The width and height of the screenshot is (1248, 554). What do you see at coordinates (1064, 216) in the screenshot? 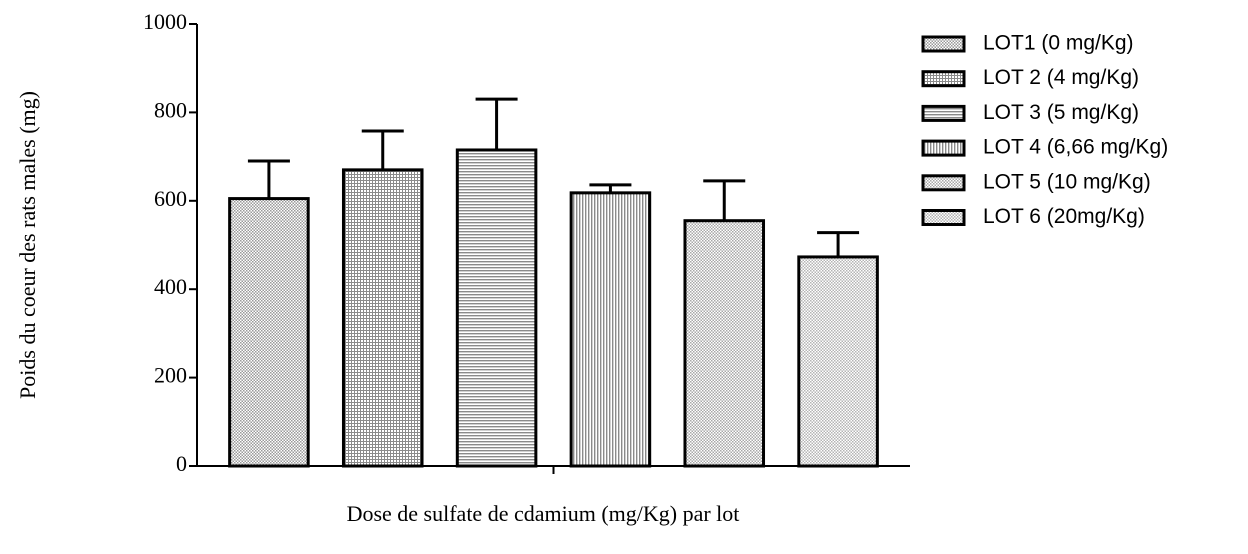
I see `legend-label: LOT 6 (20mg/Kg)` at bounding box center [1064, 216].